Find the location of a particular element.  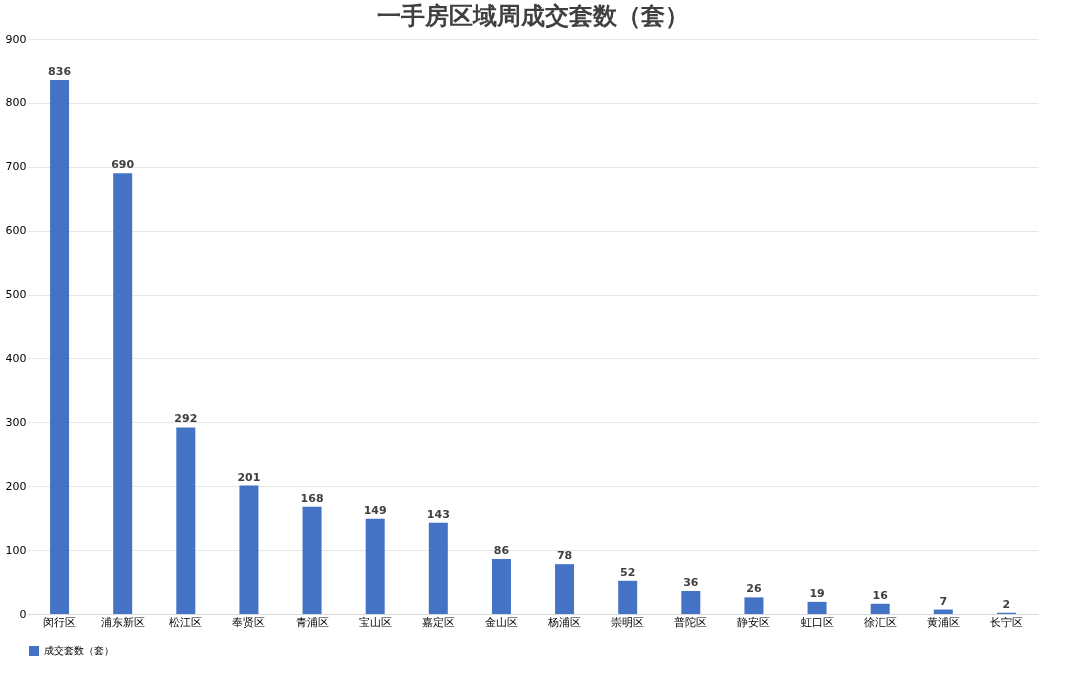

data-label: 52 is located at coordinates (628, 572).